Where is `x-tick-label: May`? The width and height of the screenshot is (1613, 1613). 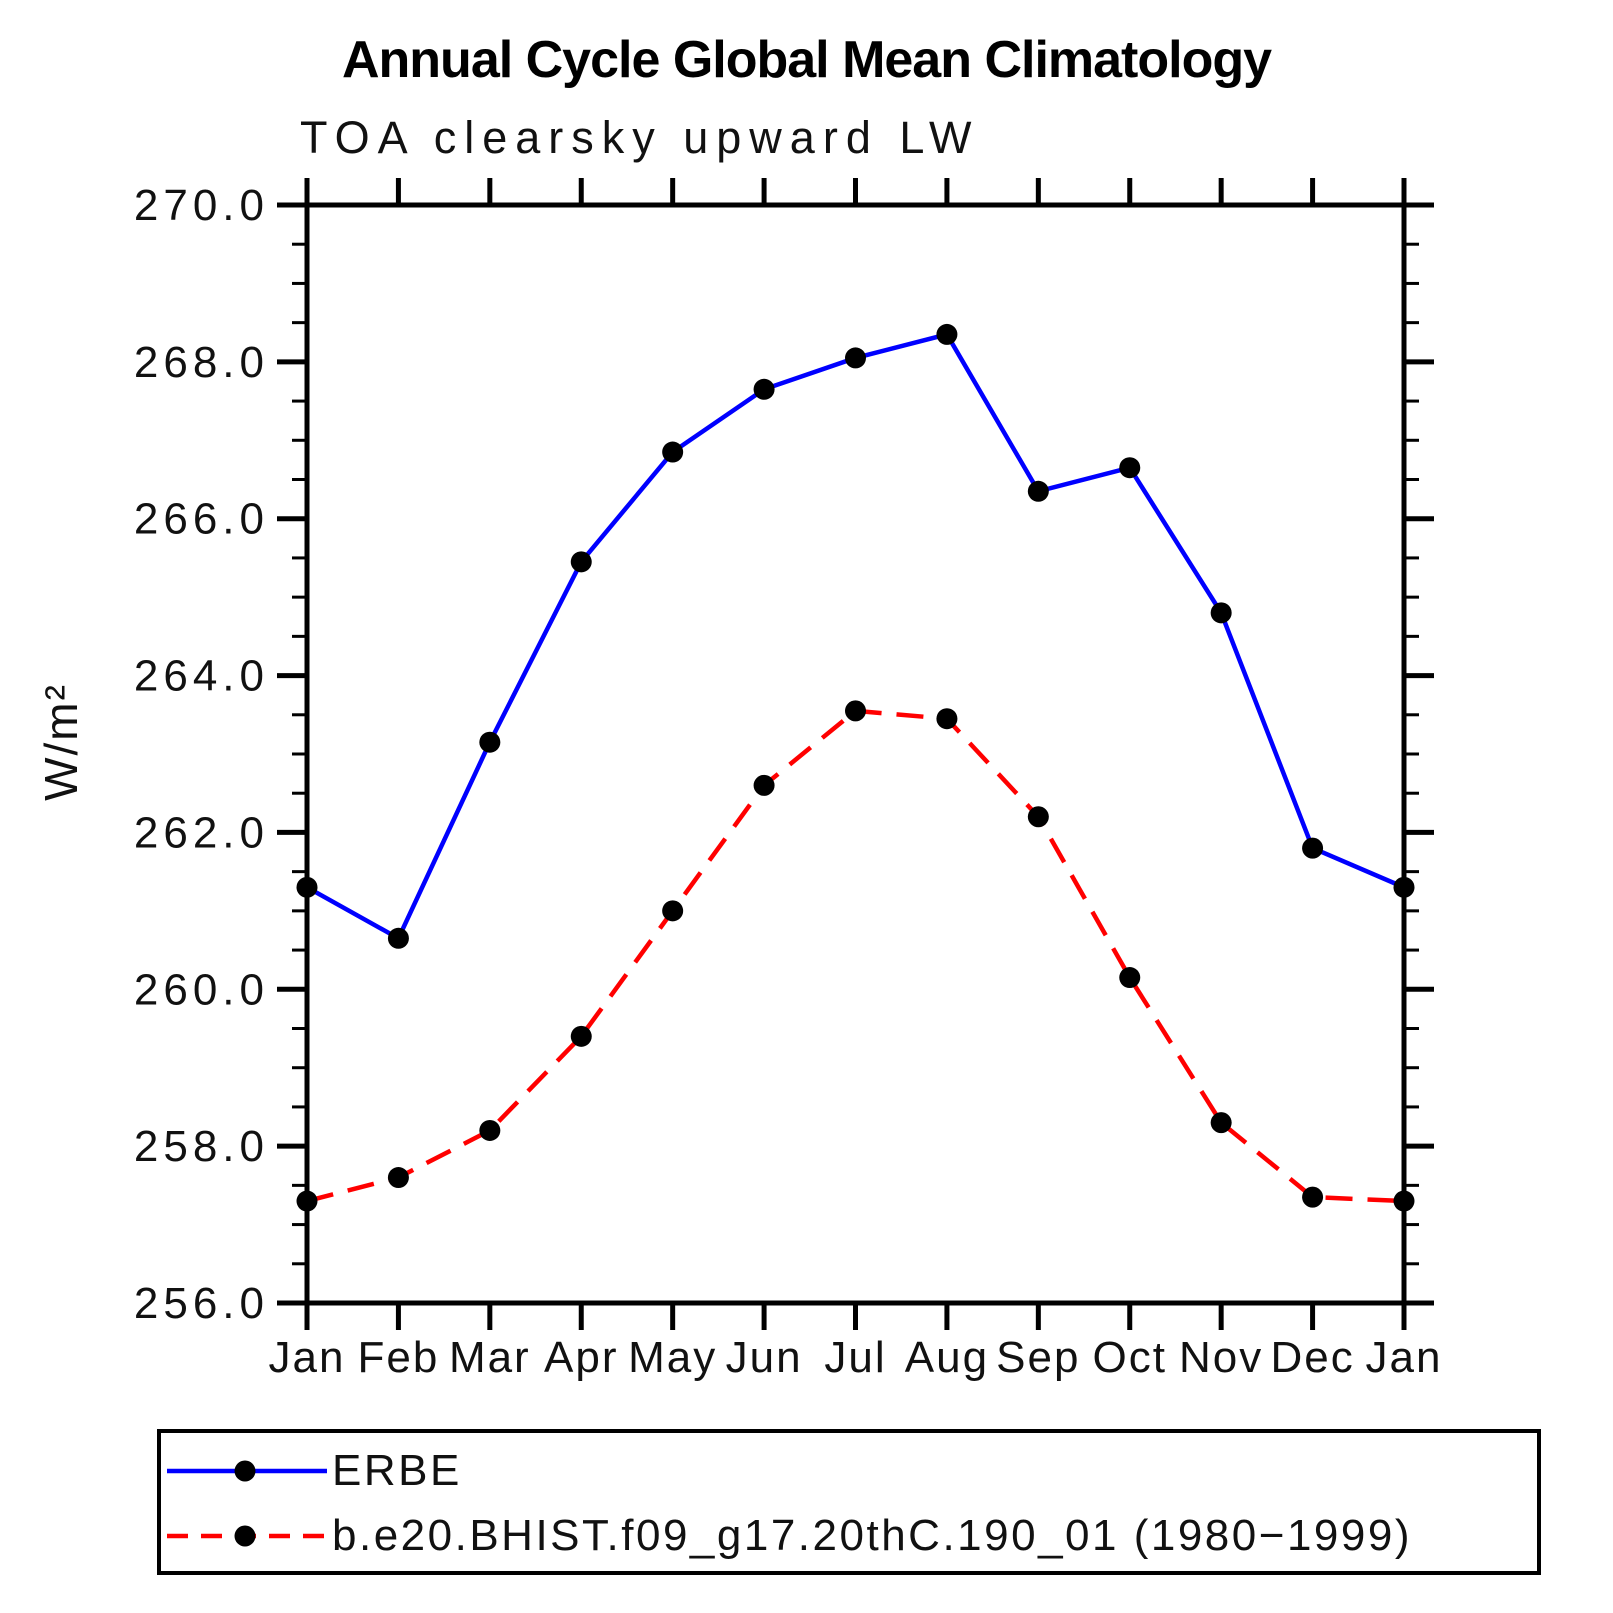 x-tick-label: May is located at coordinates (672, 1357).